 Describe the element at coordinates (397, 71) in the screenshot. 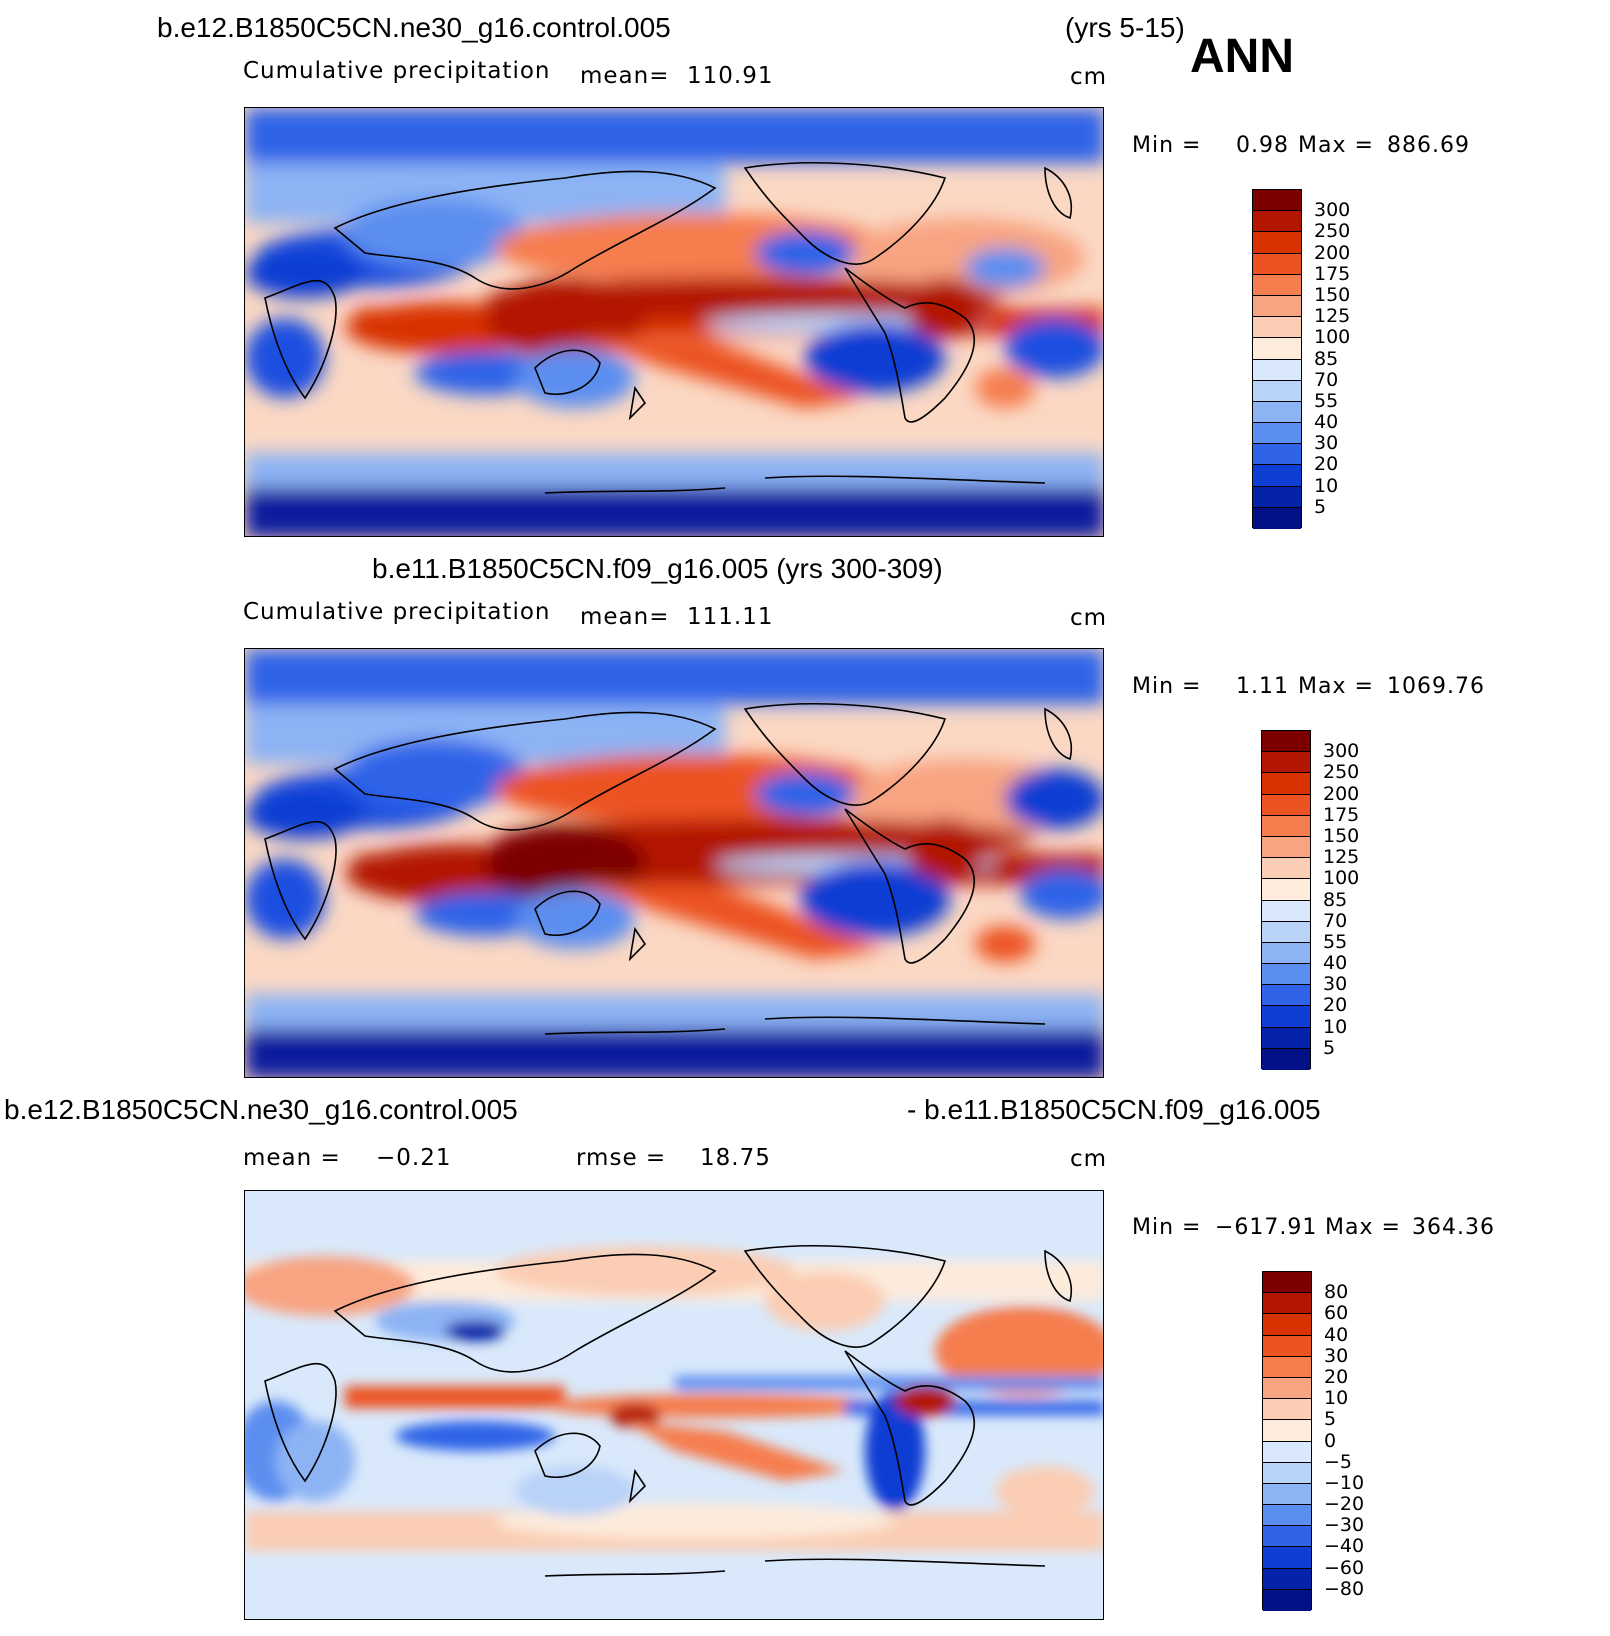

I see `panel1-variable: Cumulative precipitation` at that location.